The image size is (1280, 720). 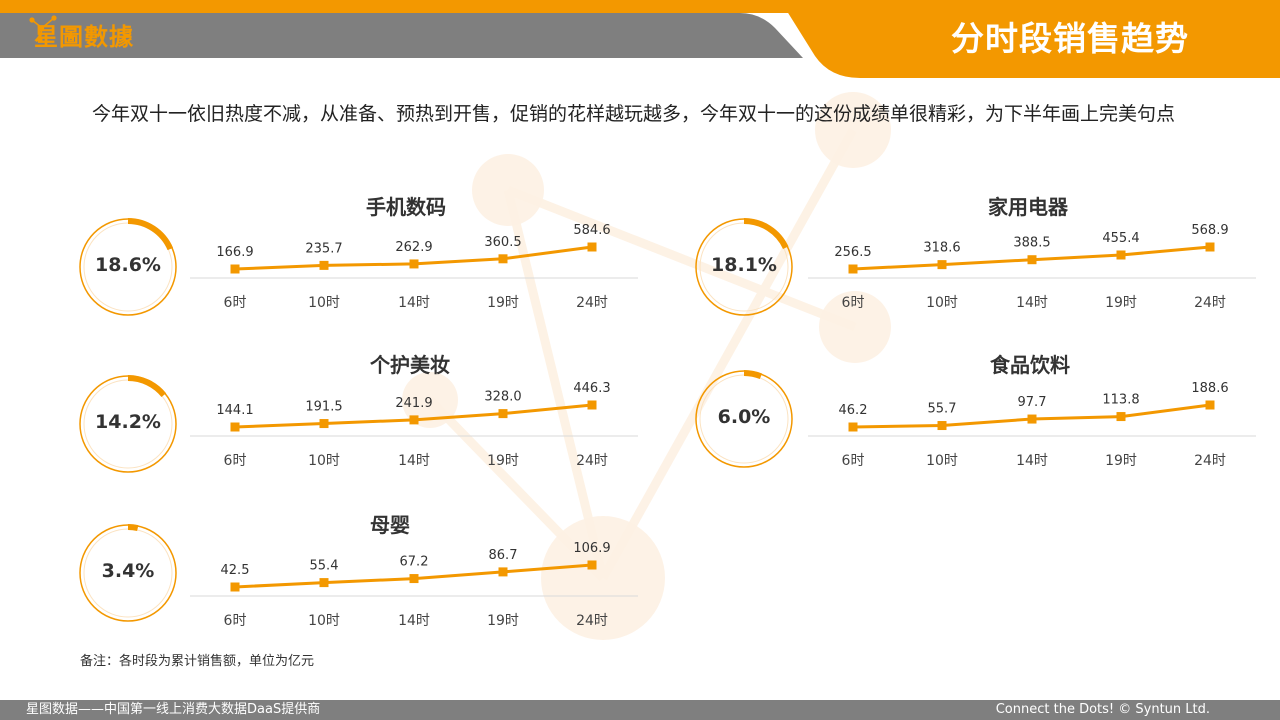 What do you see at coordinates (323, 407) in the screenshot?
I see `data-label: 191.5` at bounding box center [323, 407].